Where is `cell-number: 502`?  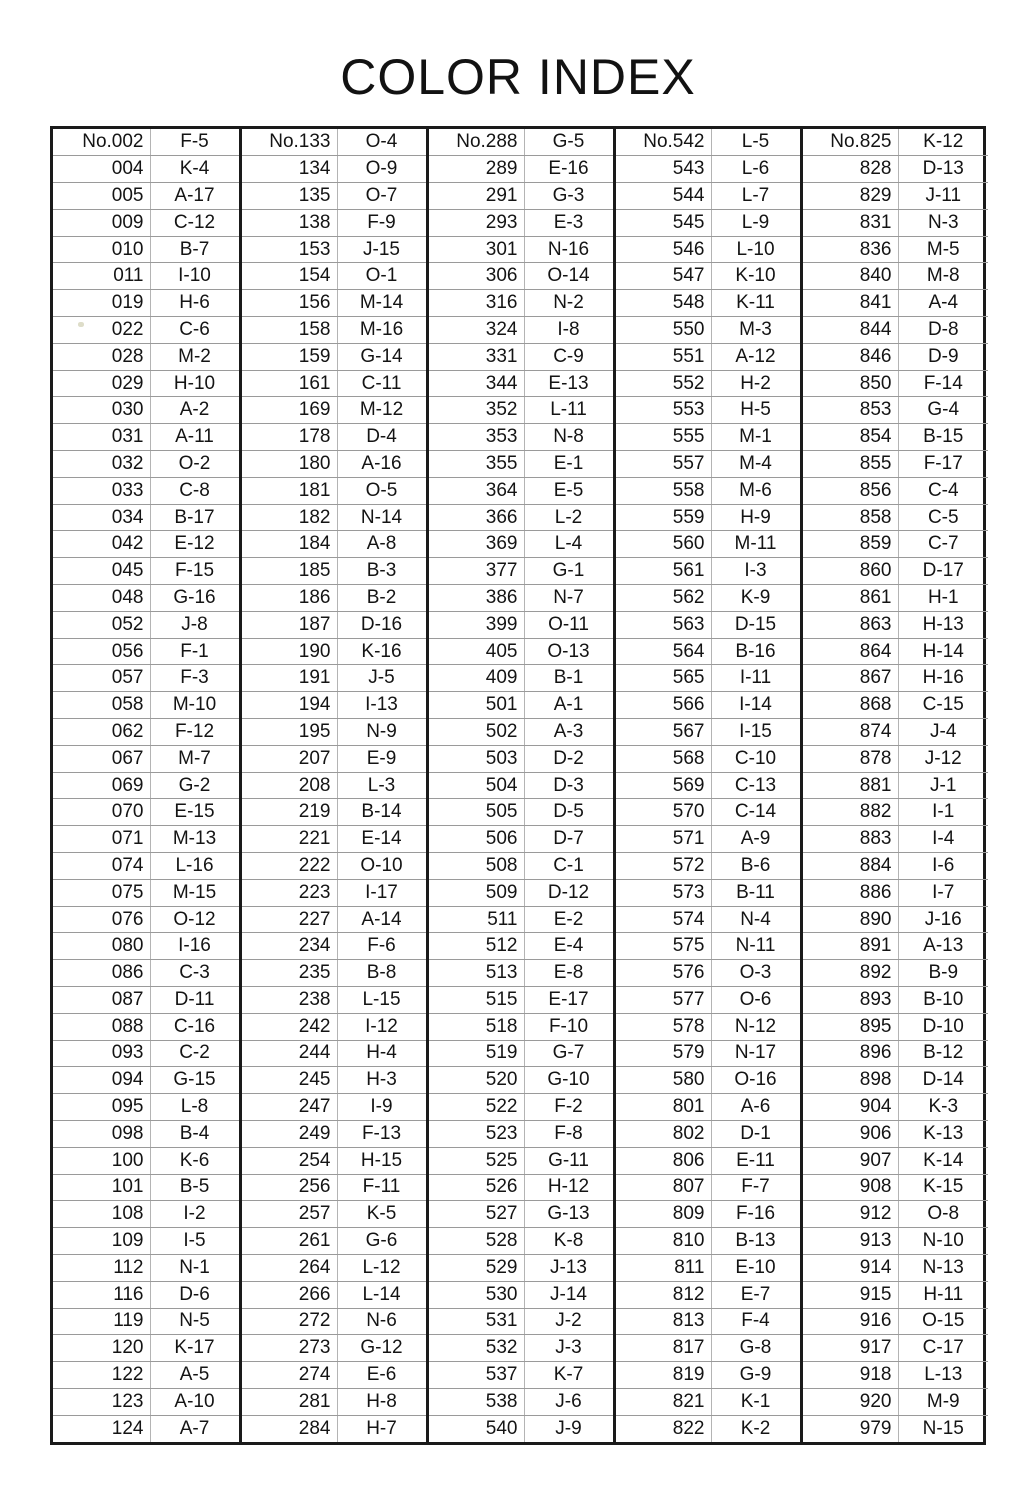 cell-number: 502 is located at coordinates (476, 732).